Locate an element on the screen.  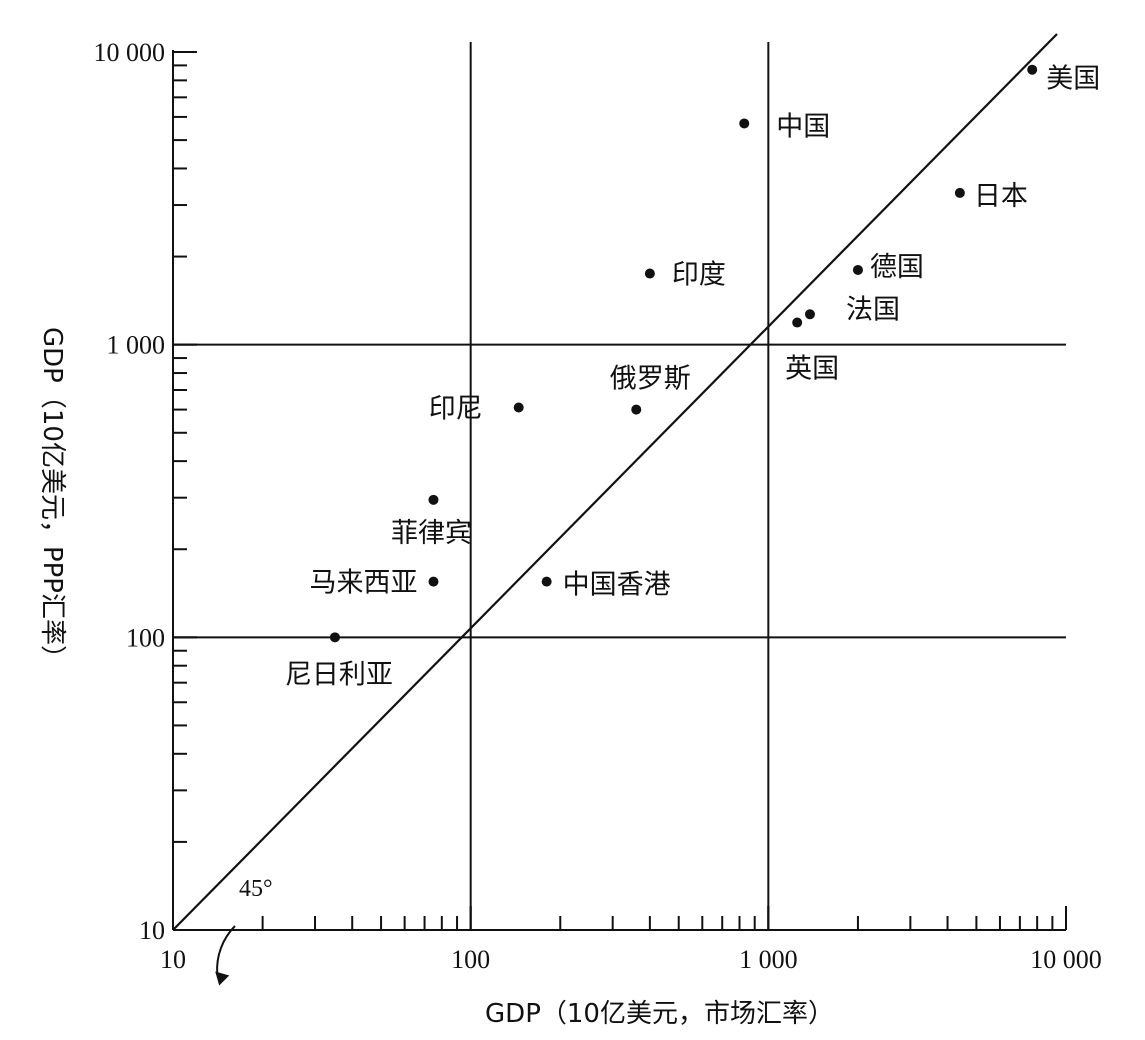
point-label: 尼日利亚 is located at coordinates (339, 674).